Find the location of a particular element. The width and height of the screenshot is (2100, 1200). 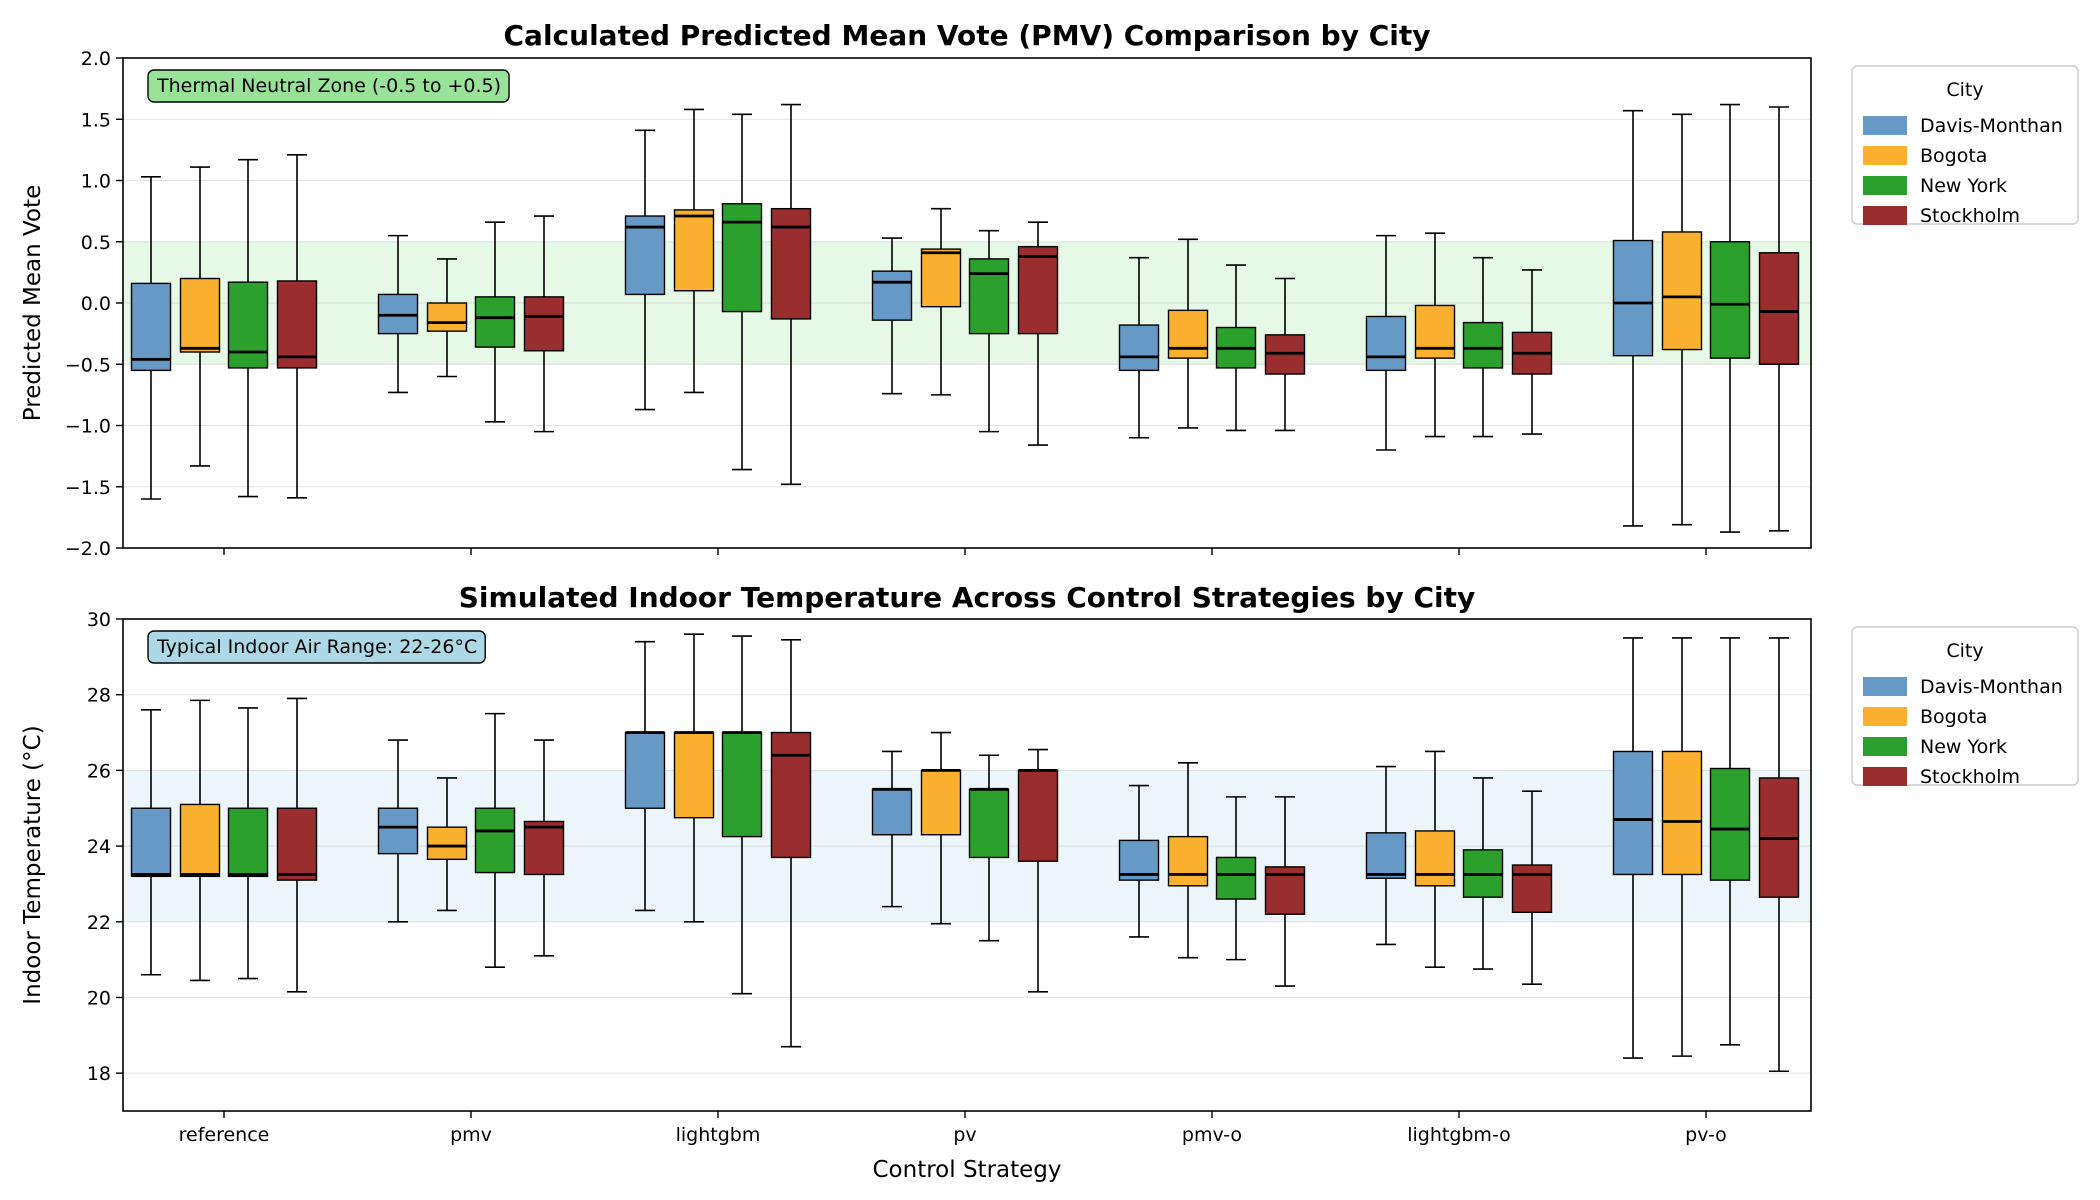

annotation-box: Typical Indoor Air Range: 22-26°C is located at coordinates (316, 647).